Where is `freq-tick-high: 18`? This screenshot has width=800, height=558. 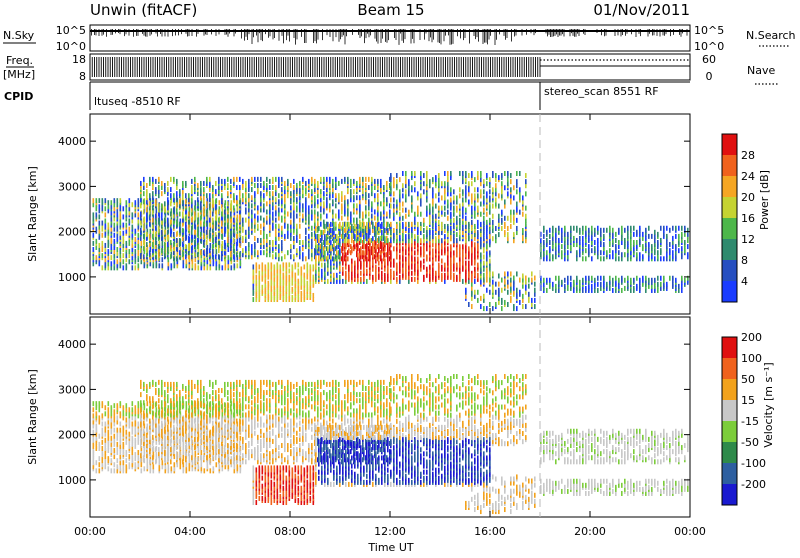 freq-tick-high: 18 is located at coordinates (79, 59).